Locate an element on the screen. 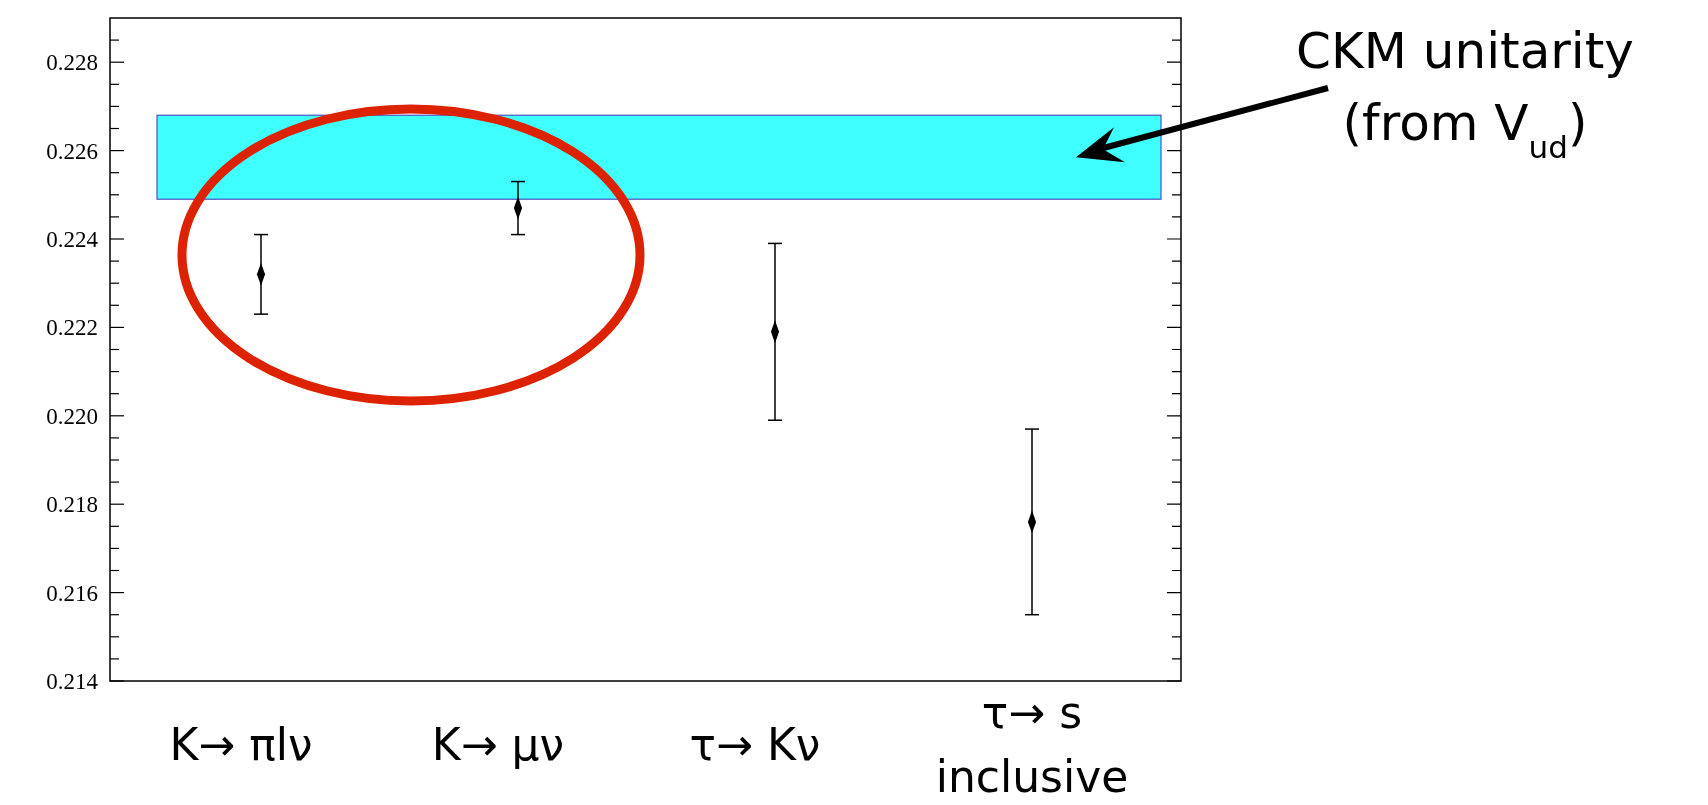 Image resolution: width=1708 pixels, height=805 pixels. x-tick-label: τ→ s inclusive is located at coordinates (1032, 744).